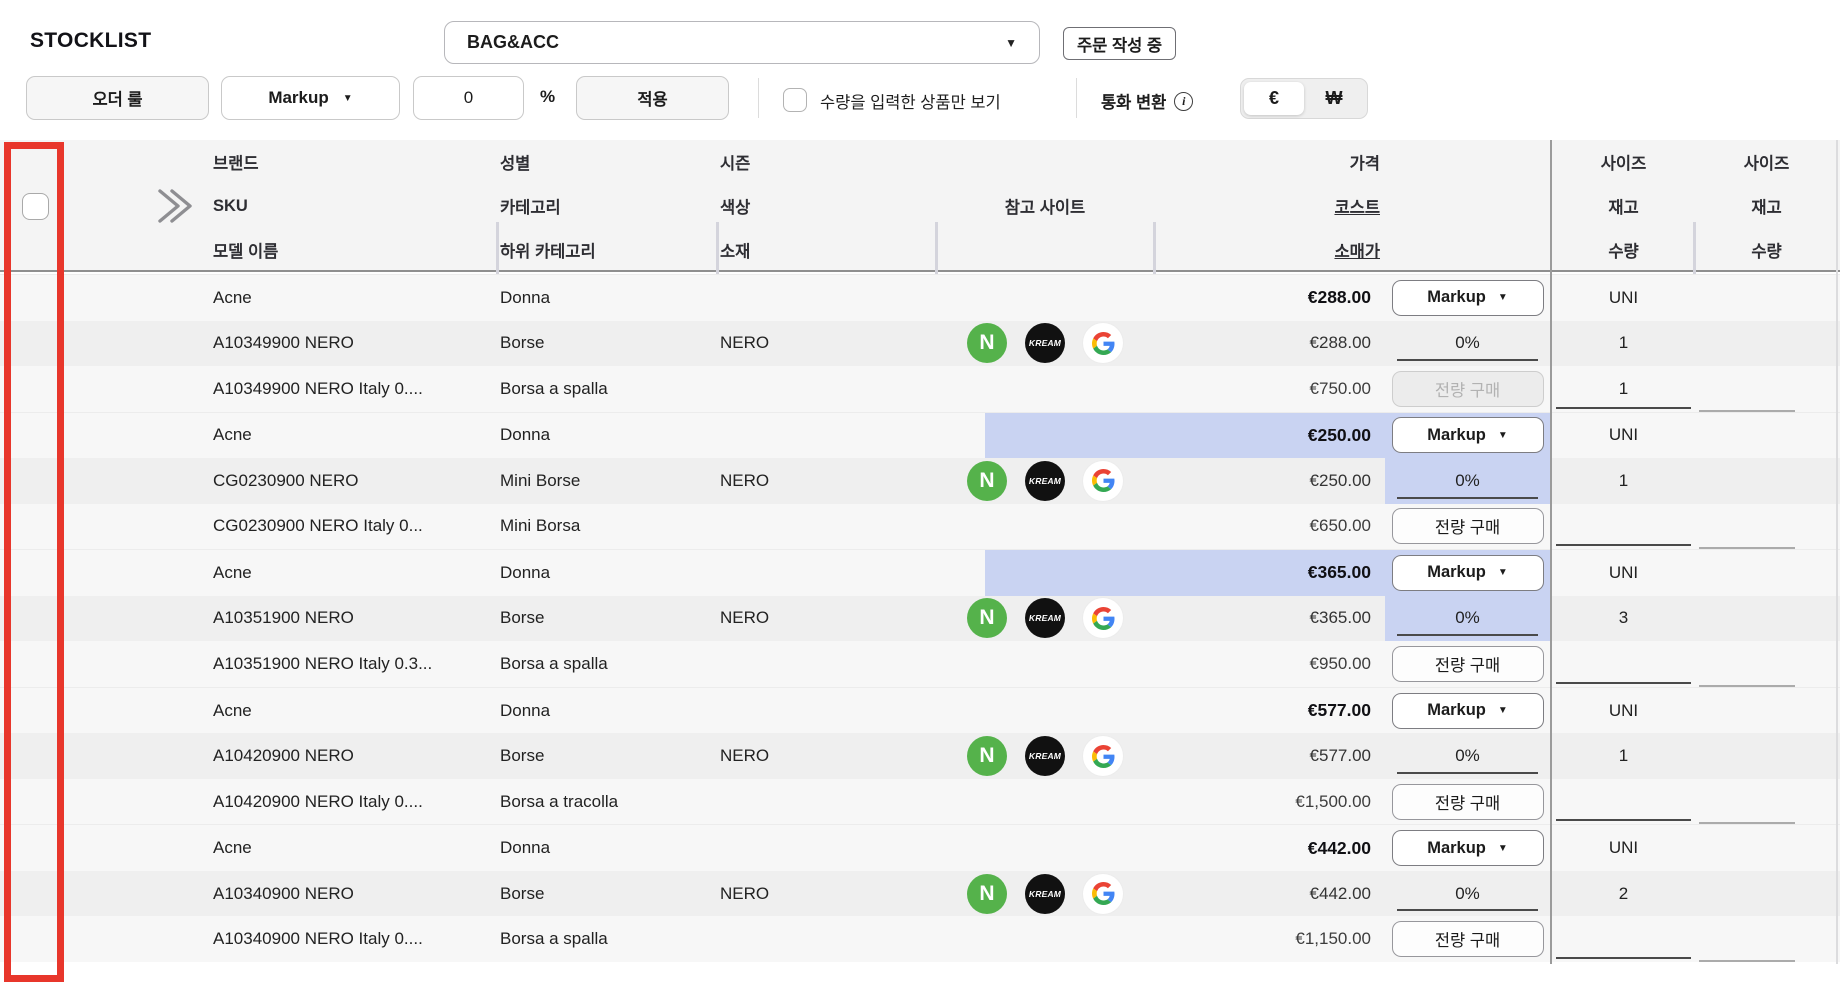 The image size is (1840, 982). I want to click on header-model: 모델 이름, so click(246, 252).